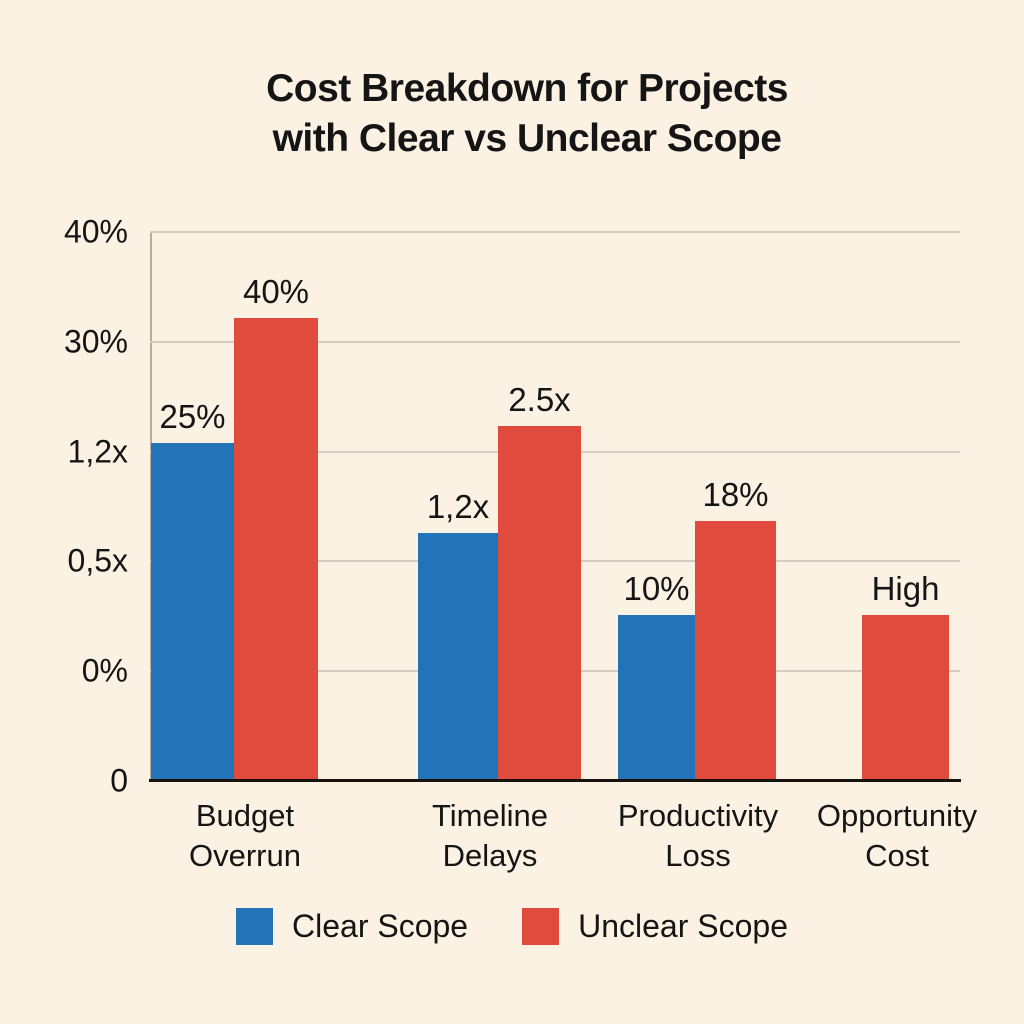 The height and width of the screenshot is (1024, 1024). I want to click on bar-clear-scope: 10%, so click(656, 675).